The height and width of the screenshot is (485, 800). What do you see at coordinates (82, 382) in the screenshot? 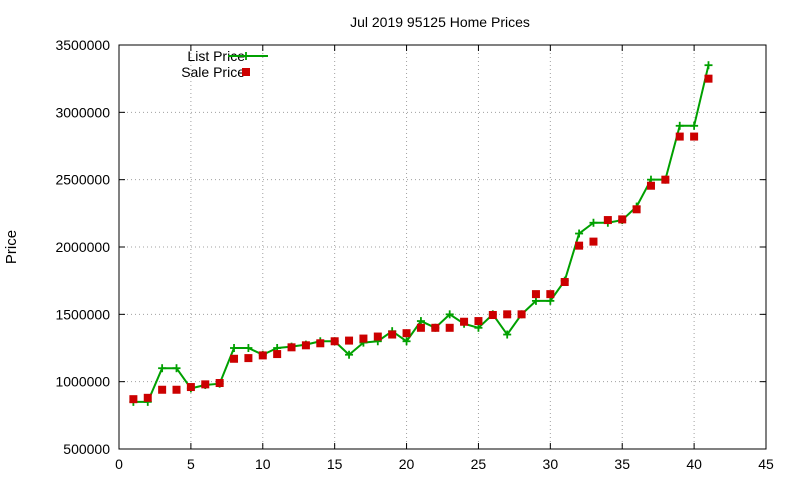
I see `y-tick-label: 1000000` at bounding box center [82, 382].